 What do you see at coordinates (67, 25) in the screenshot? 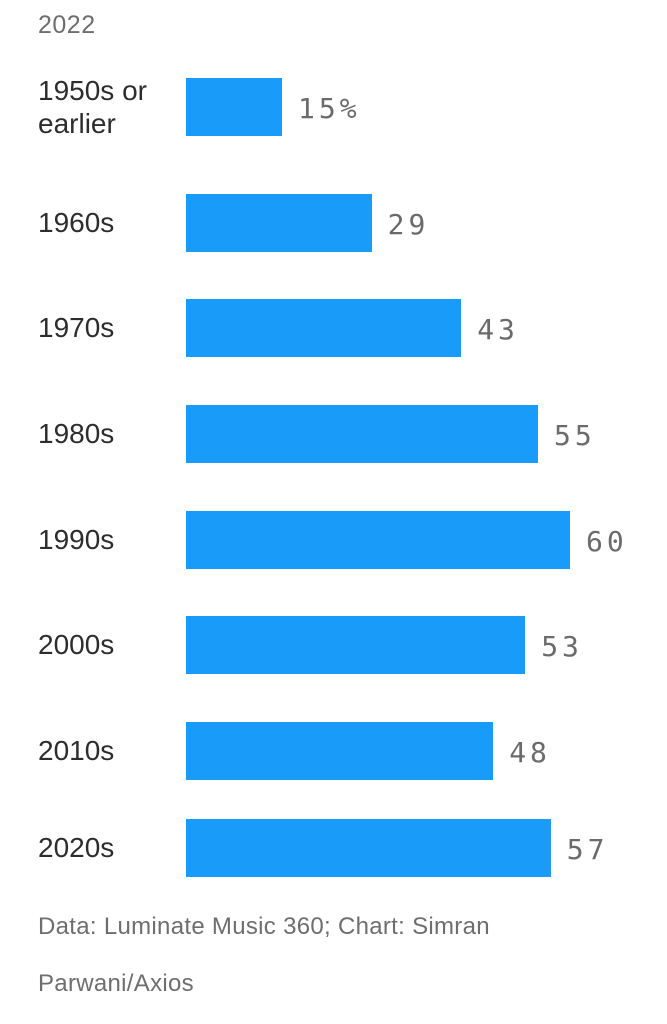
I see `chart-title-year: 2022` at bounding box center [67, 25].